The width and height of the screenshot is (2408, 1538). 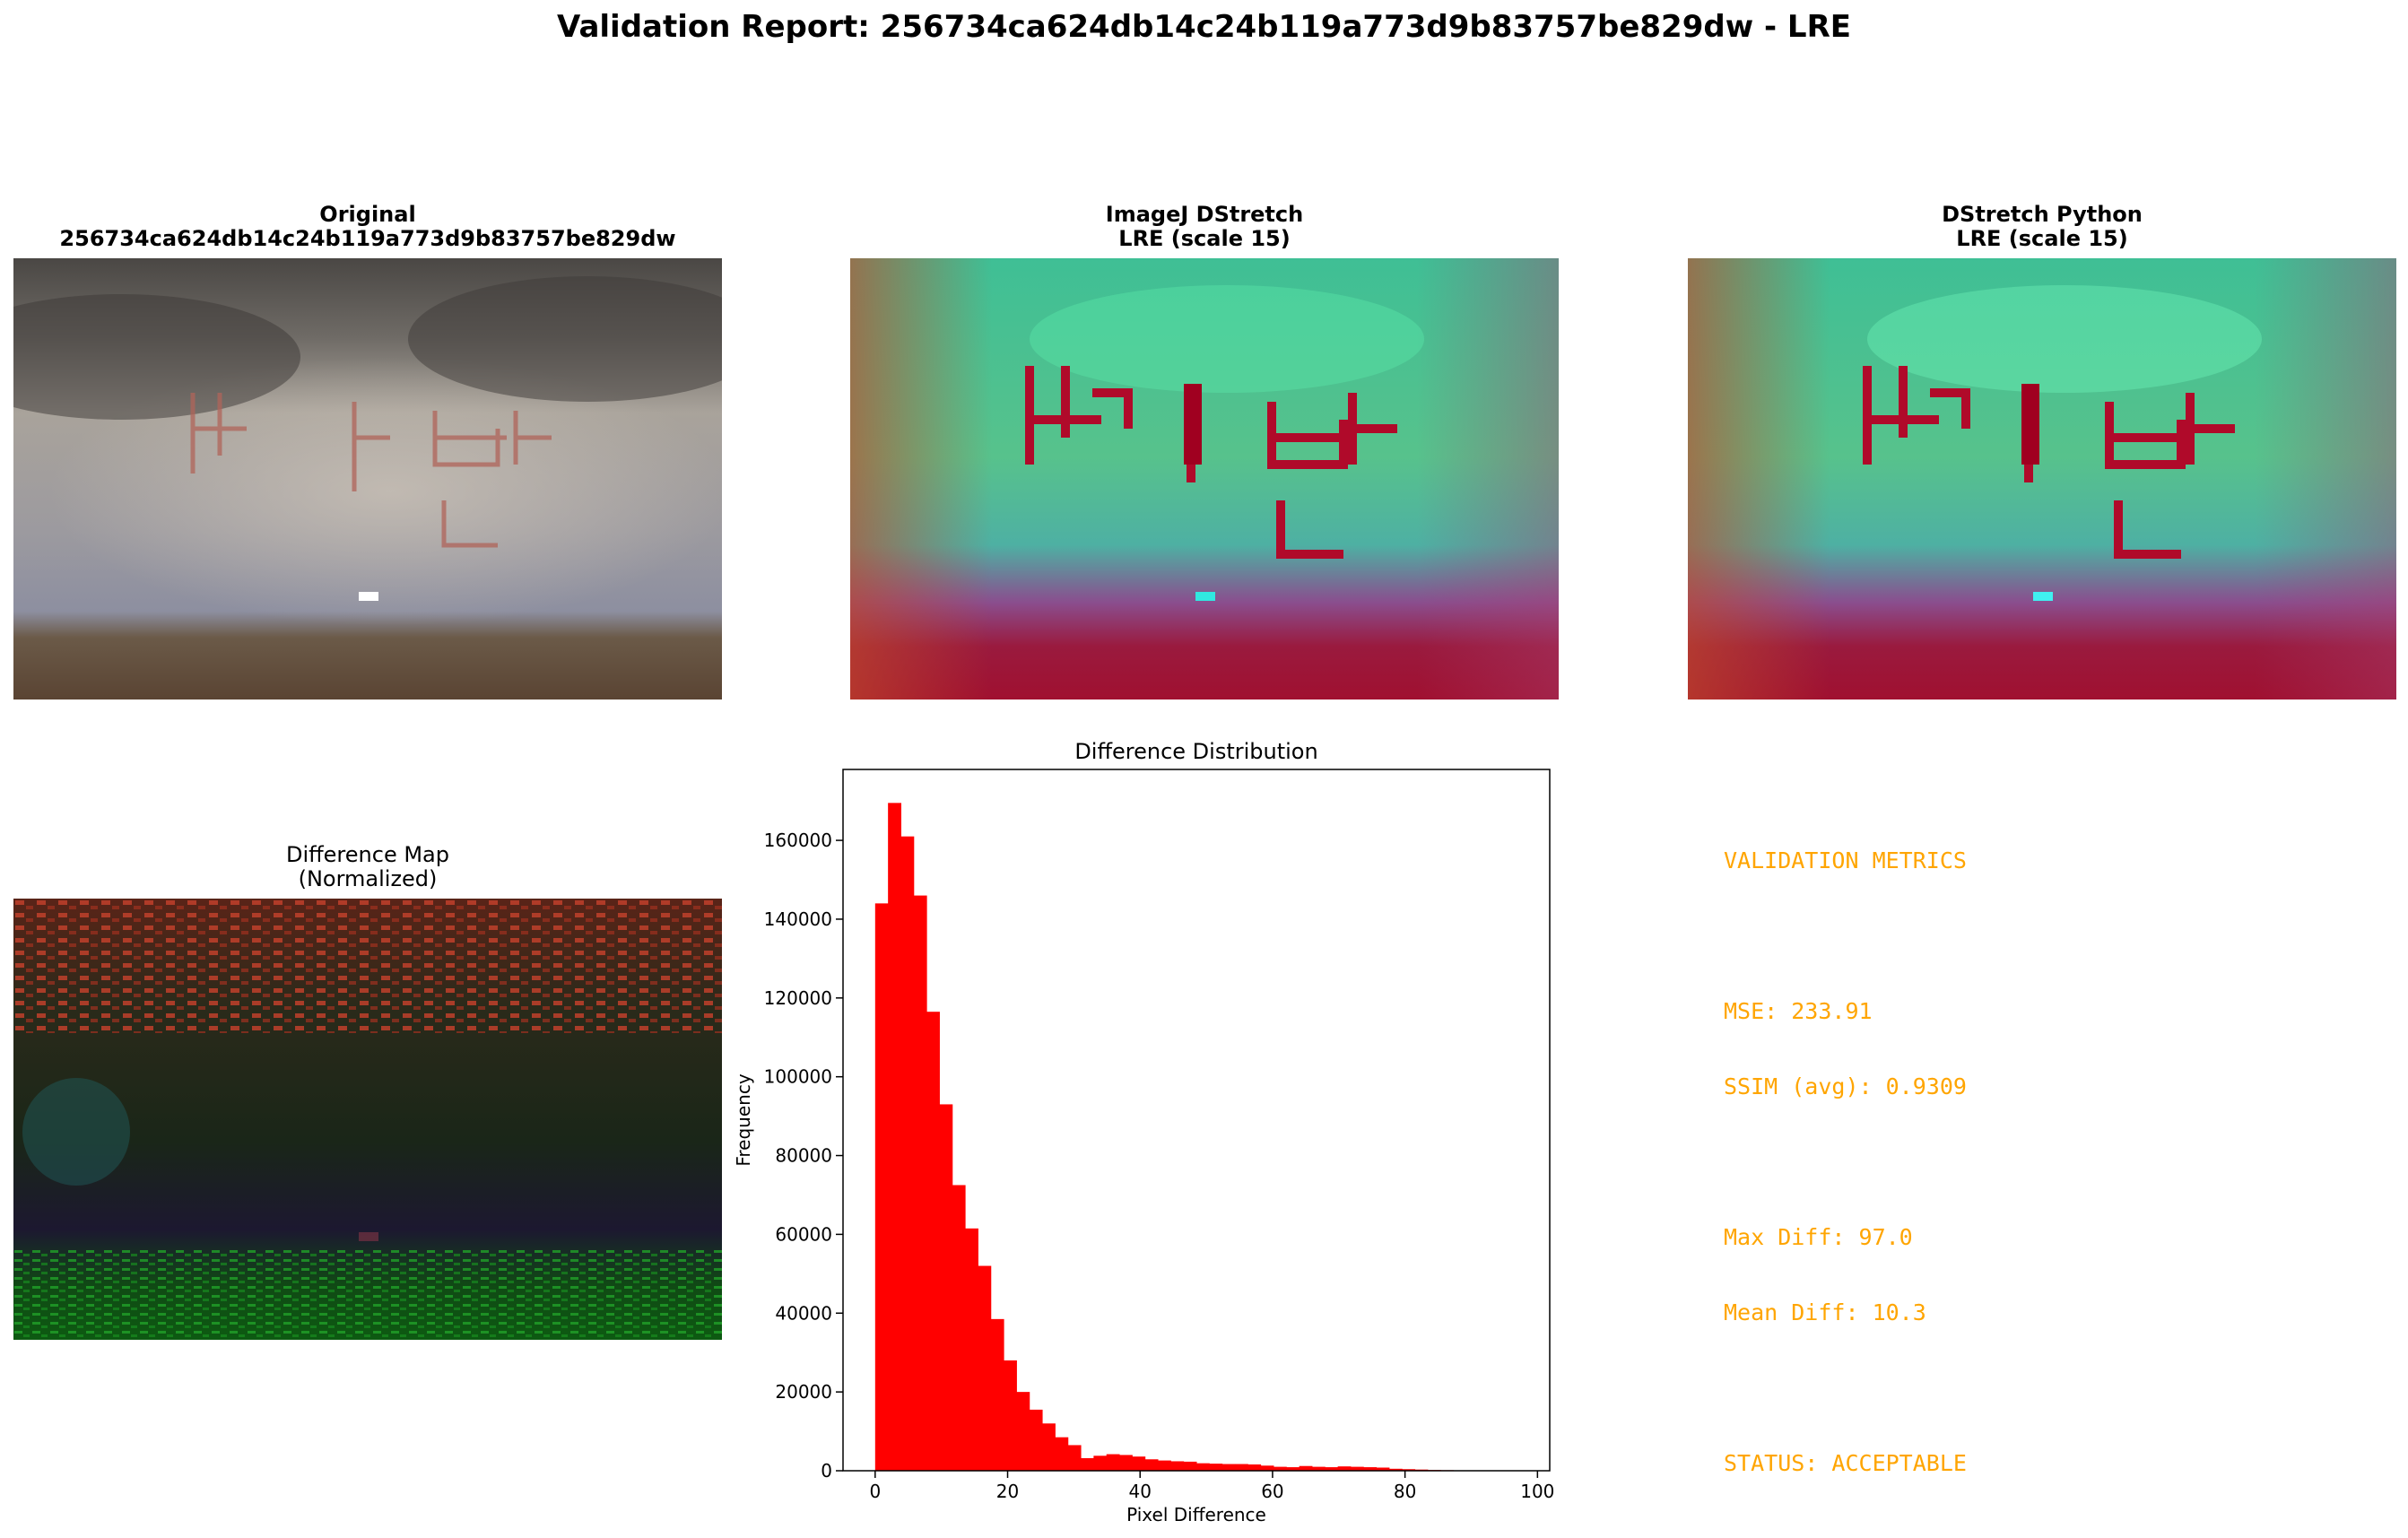 What do you see at coordinates (875, 1492) in the screenshot?
I see `x-tick-label: 0` at bounding box center [875, 1492].